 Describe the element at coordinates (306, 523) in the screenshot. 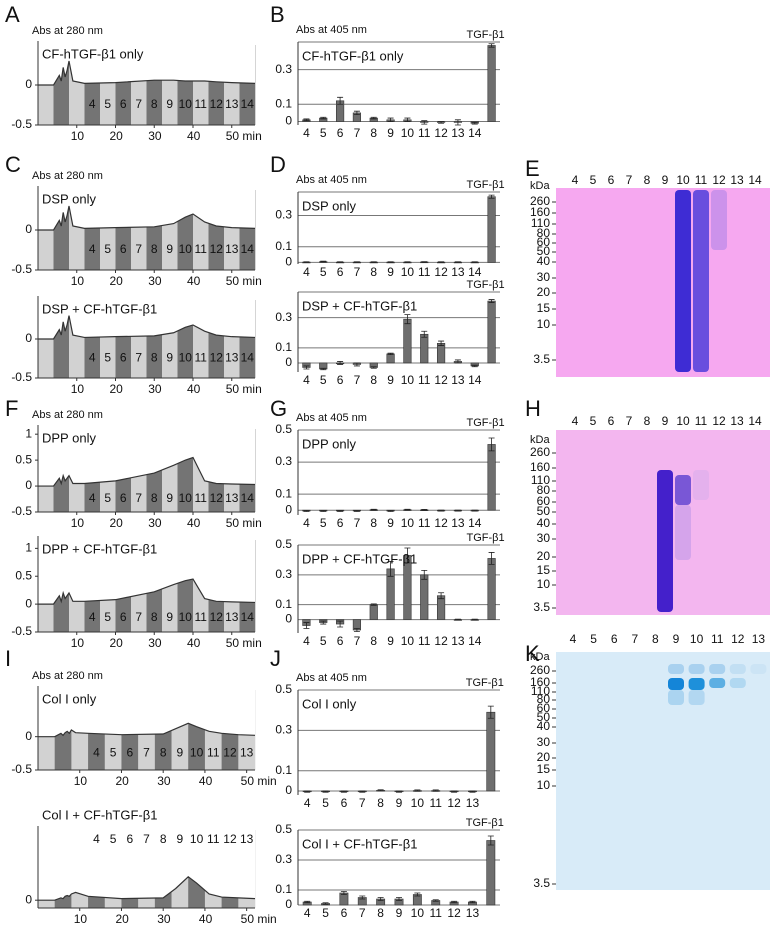

I see `x-tick-label: 4` at that location.